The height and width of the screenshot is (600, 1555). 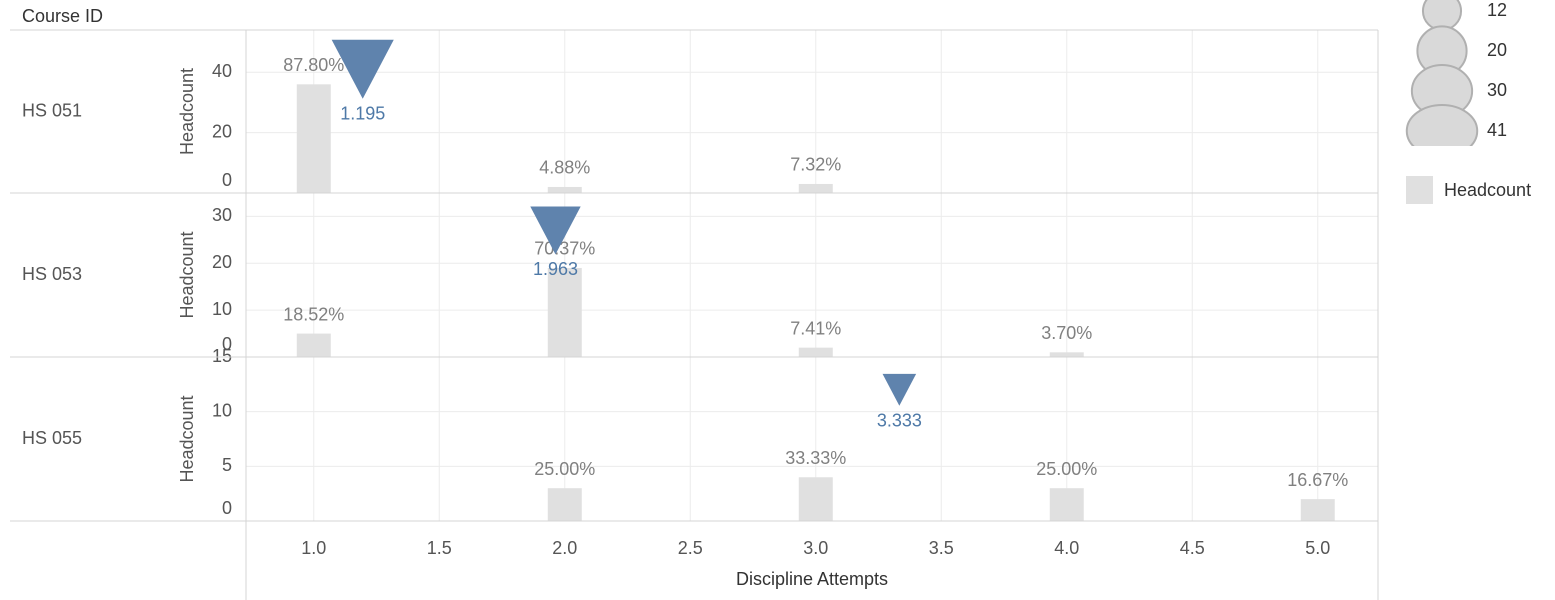 What do you see at coordinates (1497, 90) in the screenshot?
I see `size-legend-label: 30` at bounding box center [1497, 90].